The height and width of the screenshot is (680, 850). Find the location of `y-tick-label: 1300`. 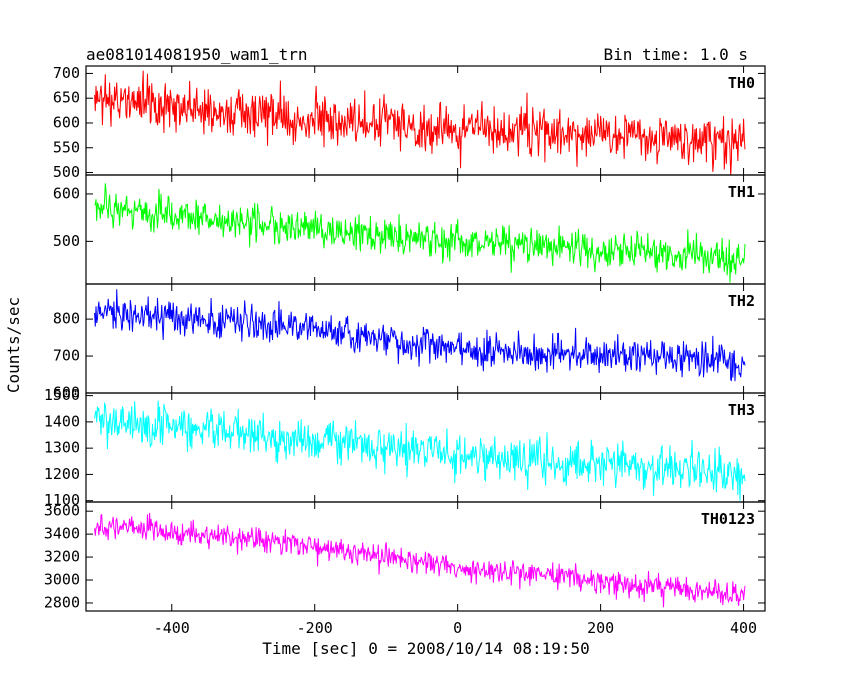

y-tick-label: 1300 is located at coordinates (62, 448).